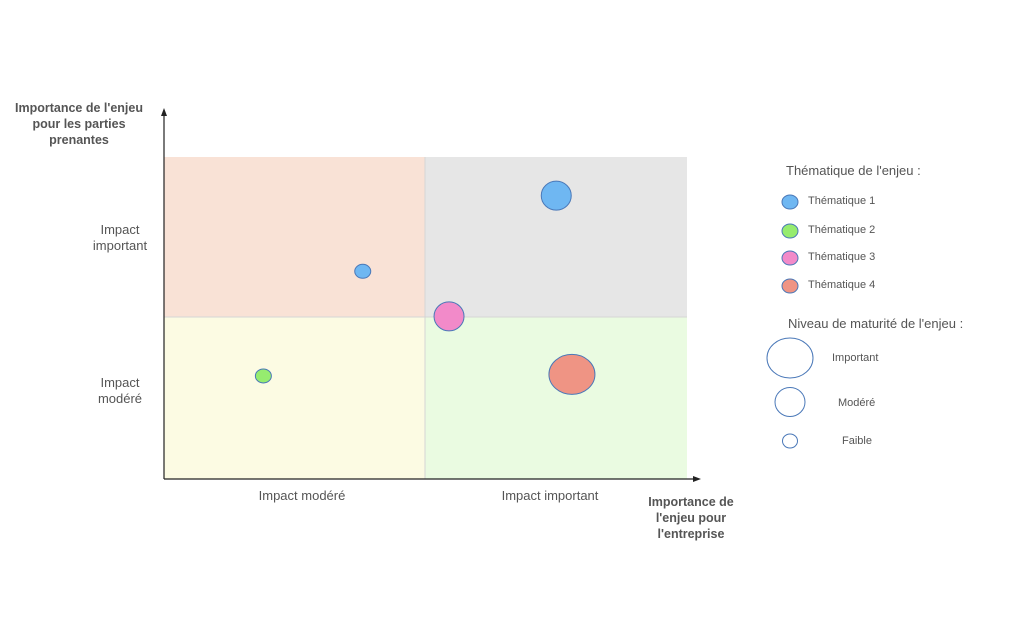 Image resolution: width=1024 pixels, height=640 pixels. What do you see at coordinates (120, 245) in the screenshot?
I see `row-label-line: important` at bounding box center [120, 245].